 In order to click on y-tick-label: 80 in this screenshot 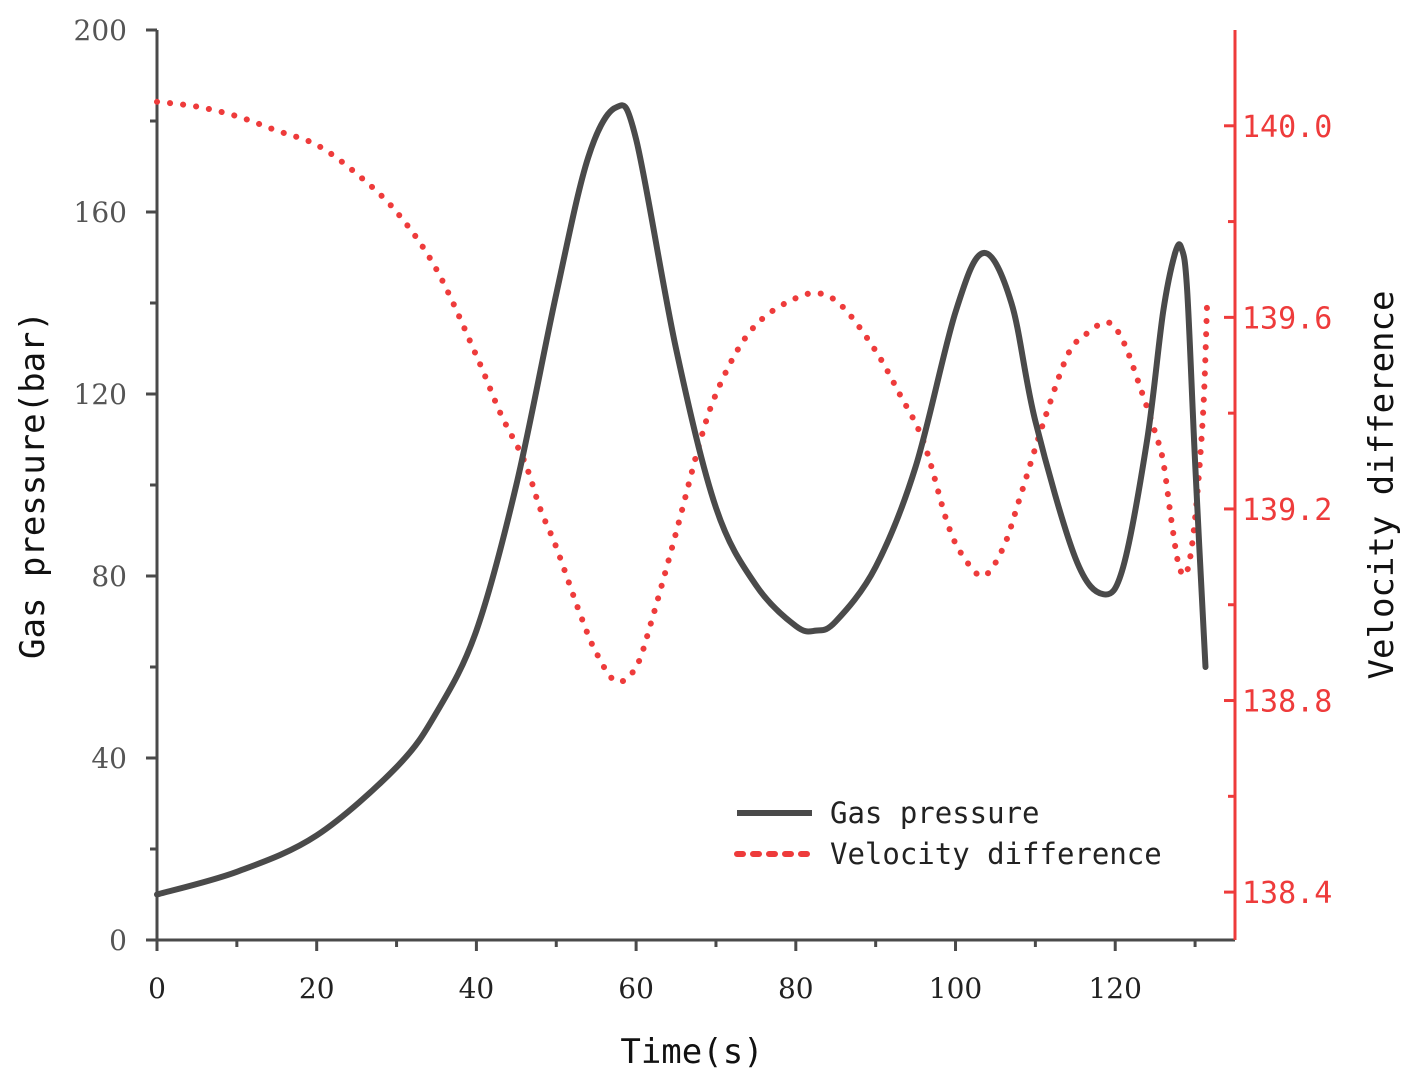, I will do `click(109, 576)`.